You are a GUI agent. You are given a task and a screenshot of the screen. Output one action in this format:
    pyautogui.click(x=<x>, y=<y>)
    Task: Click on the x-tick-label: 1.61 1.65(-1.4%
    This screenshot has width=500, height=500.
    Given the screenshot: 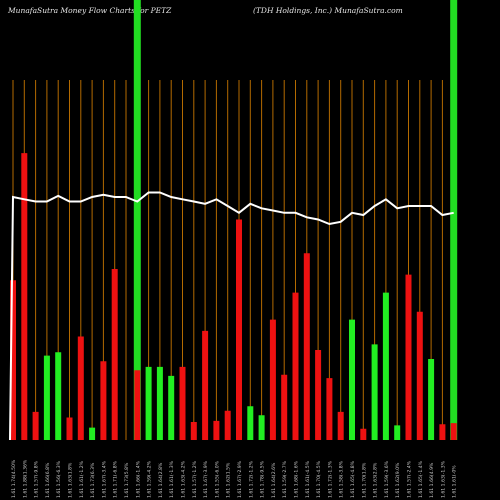 What is the action you would take?
    pyautogui.click(x=421, y=479)
    